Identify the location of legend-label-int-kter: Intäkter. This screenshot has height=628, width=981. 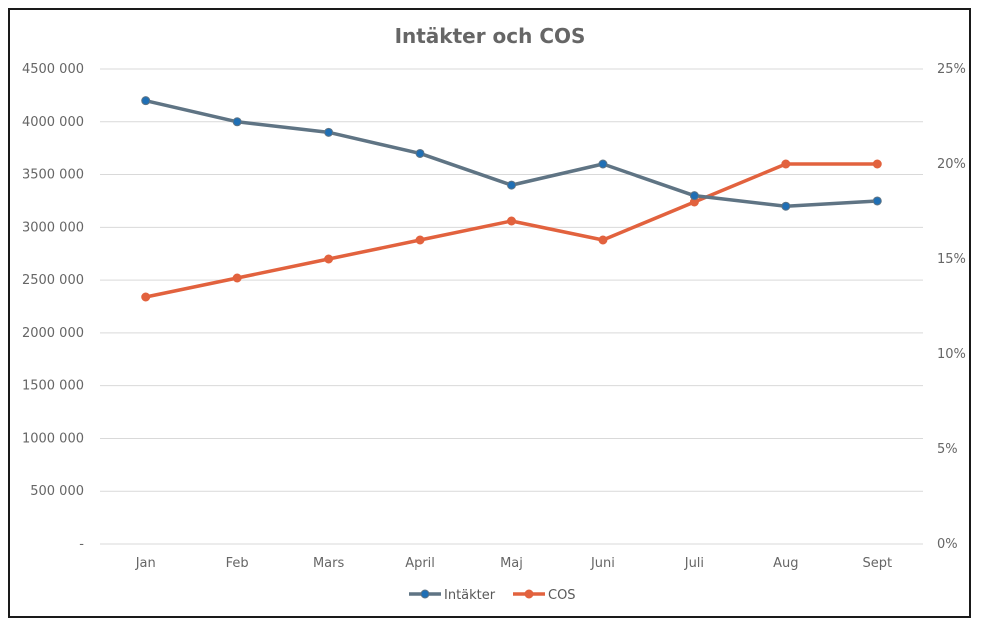
(470, 595).